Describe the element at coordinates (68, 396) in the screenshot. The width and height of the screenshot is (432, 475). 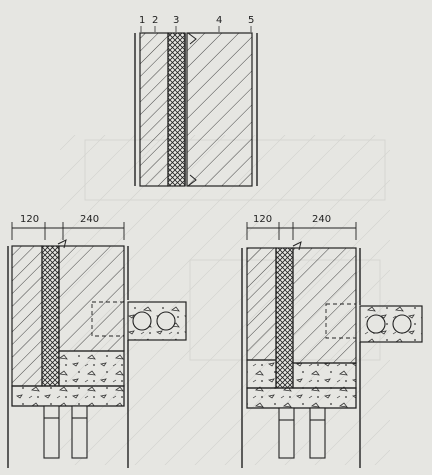
I see `left-sill` at that location.